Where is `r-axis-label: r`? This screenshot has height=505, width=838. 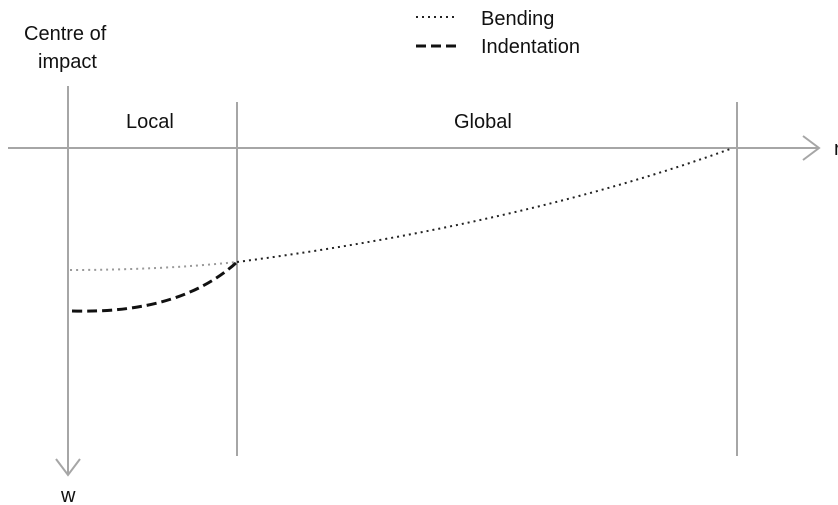
r-axis-label: r is located at coordinates (836, 149).